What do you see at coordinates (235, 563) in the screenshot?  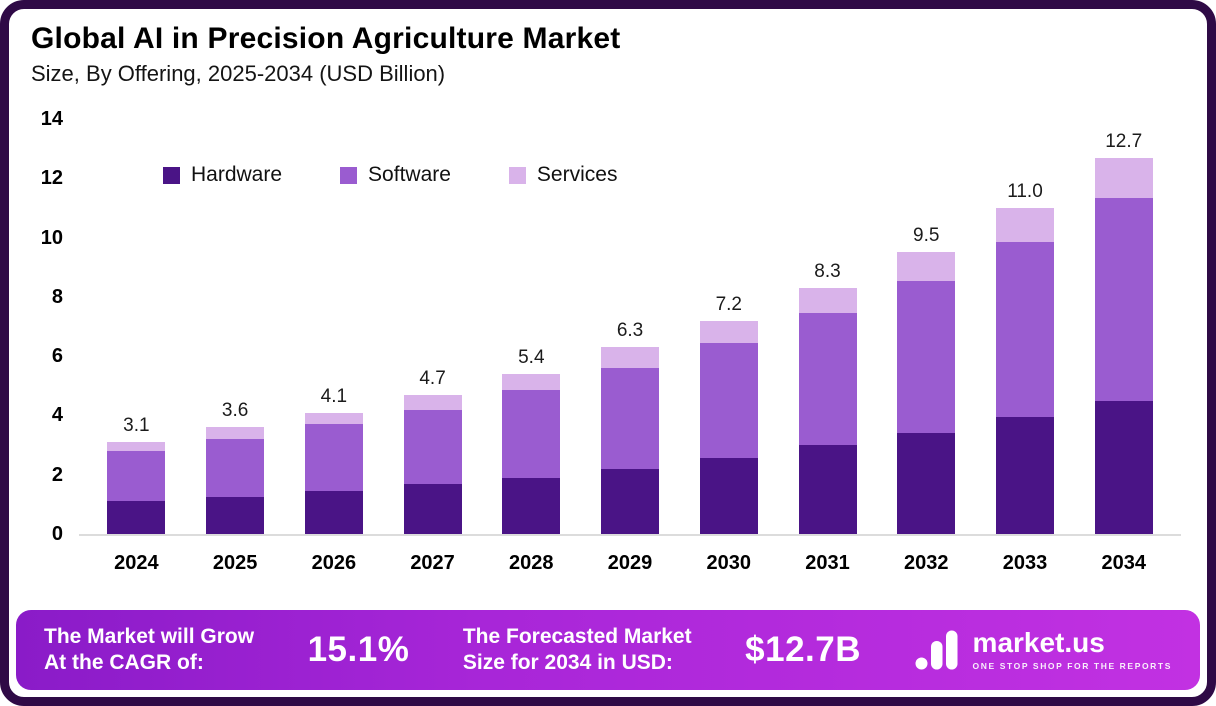 I see `x-tick-label: 2025` at bounding box center [235, 563].